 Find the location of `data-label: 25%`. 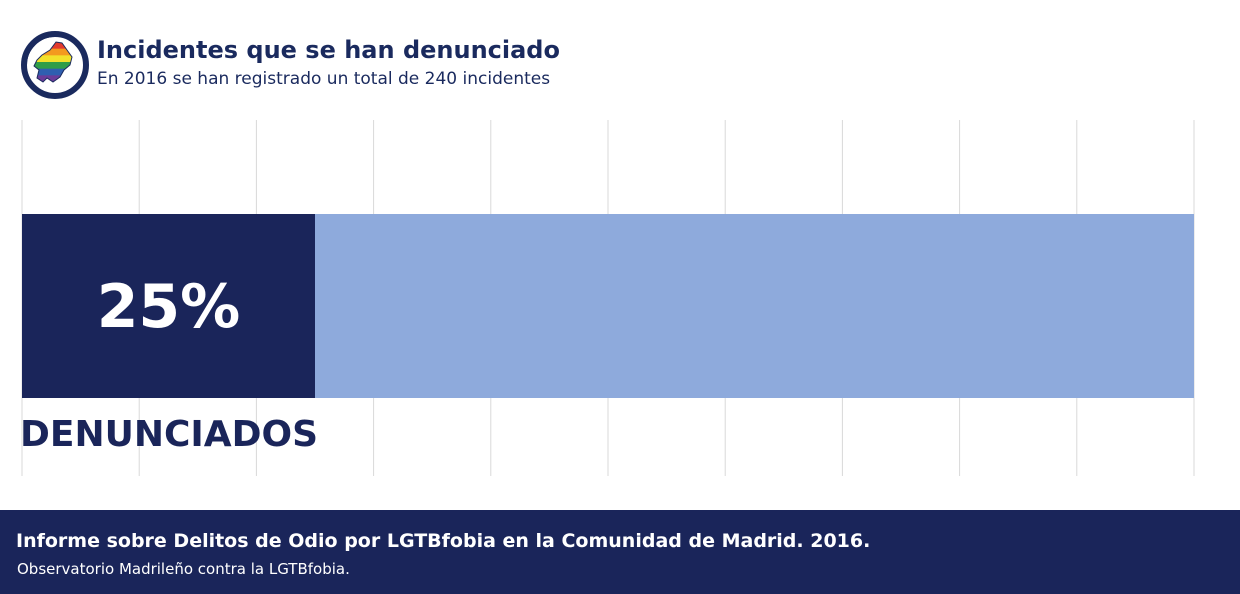

data-label: 25% is located at coordinates (169, 307).